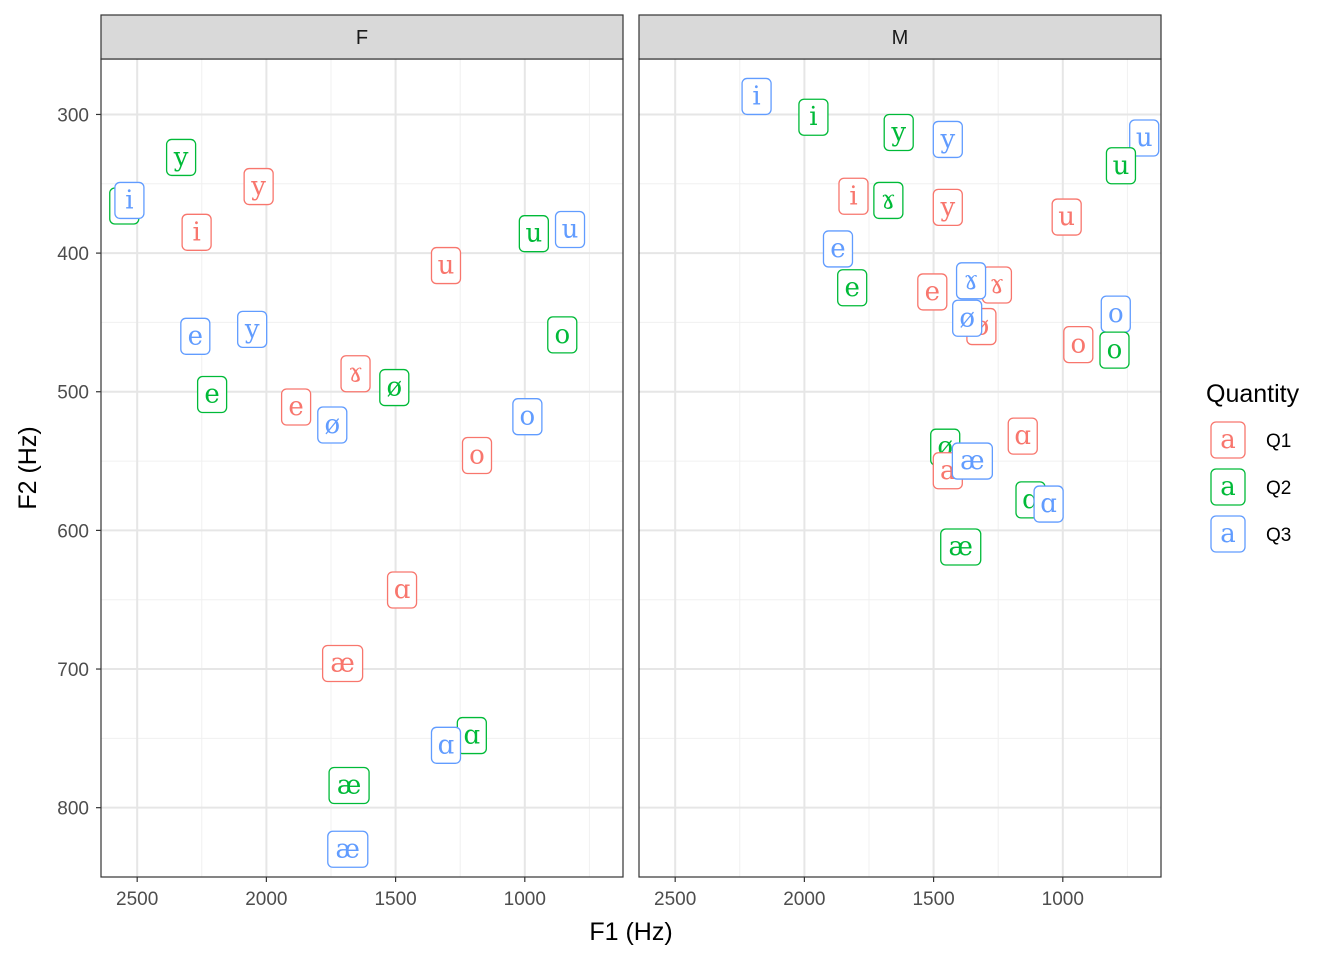 This screenshot has width=1344, height=960. I want to click on facet-strip-label: M, so click(900, 38).